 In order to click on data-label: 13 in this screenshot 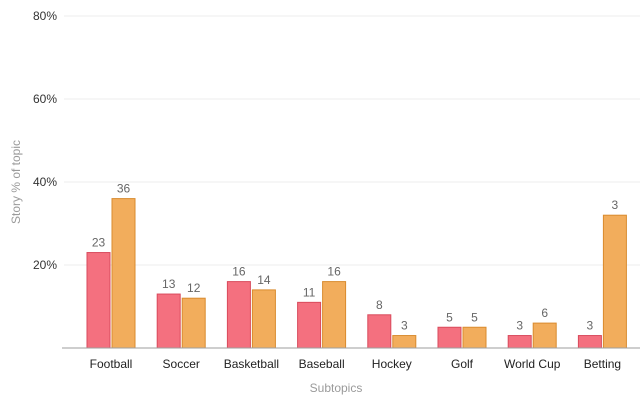, I will do `click(169, 284)`.